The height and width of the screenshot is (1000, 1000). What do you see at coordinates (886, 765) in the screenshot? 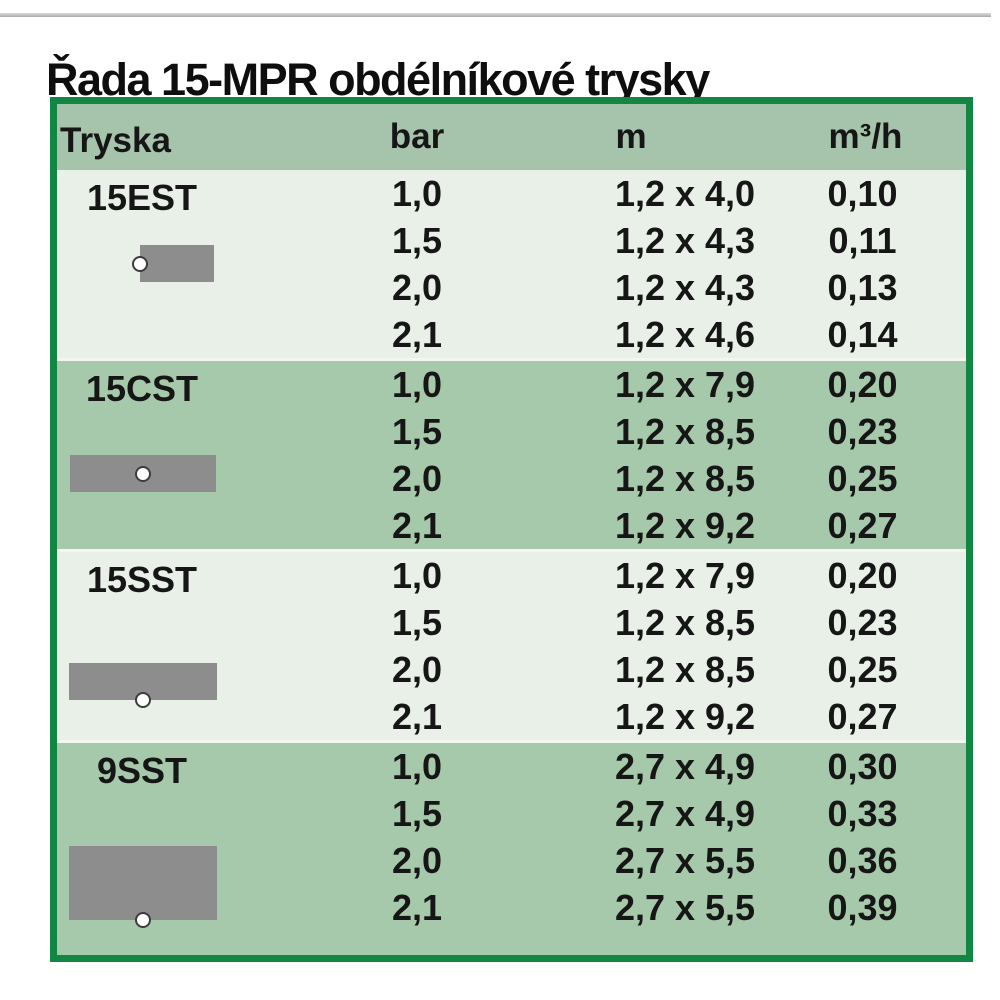
I see `cell-flow: 0,30` at bounding box center [886, 765].